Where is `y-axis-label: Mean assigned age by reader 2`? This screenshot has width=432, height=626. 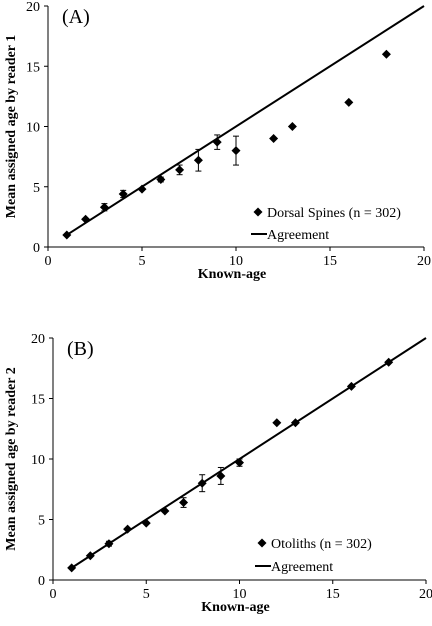 y-axis-label: Mean assigned age by reader 2 is located at coordinates (11, 458).